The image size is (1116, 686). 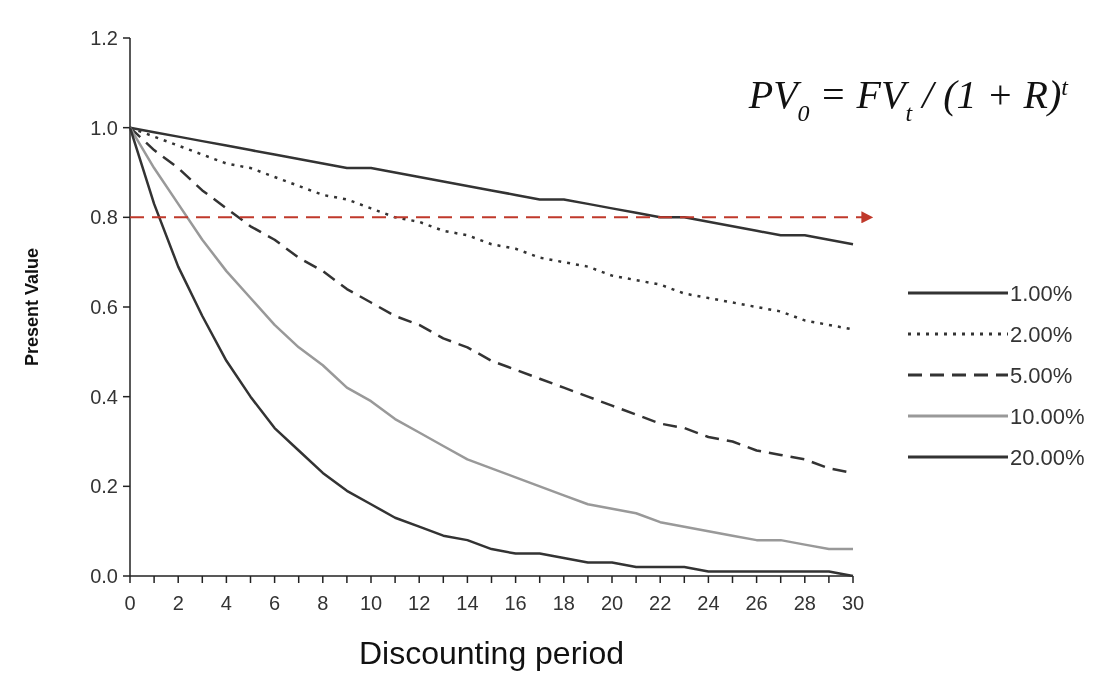 What do you see at coordinates (853, 603) in the screenshot?
I see `x-tick-label: 30` at bounding box center [853, 603].